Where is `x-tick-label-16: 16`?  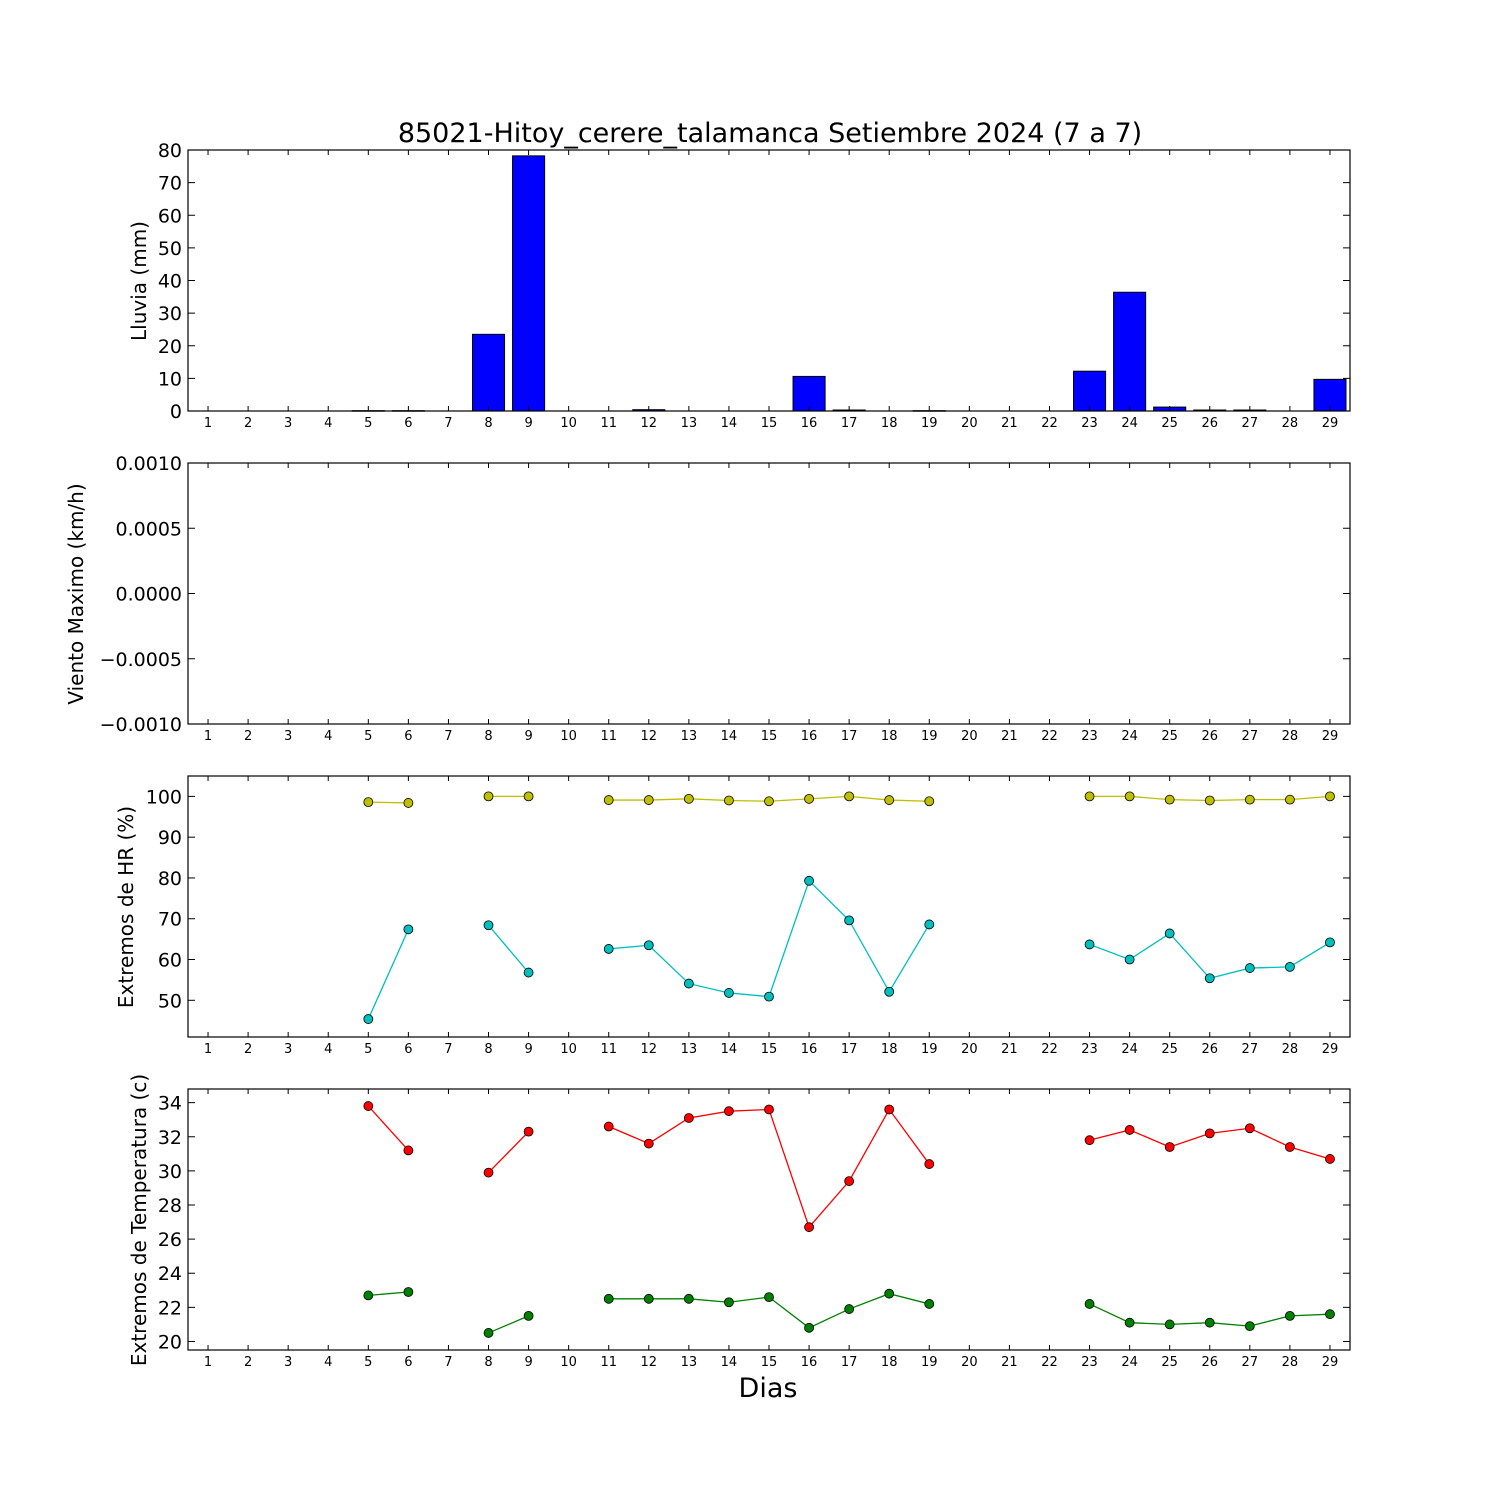 x-tick-label-16: 16 is located at coordinates (809, 423).